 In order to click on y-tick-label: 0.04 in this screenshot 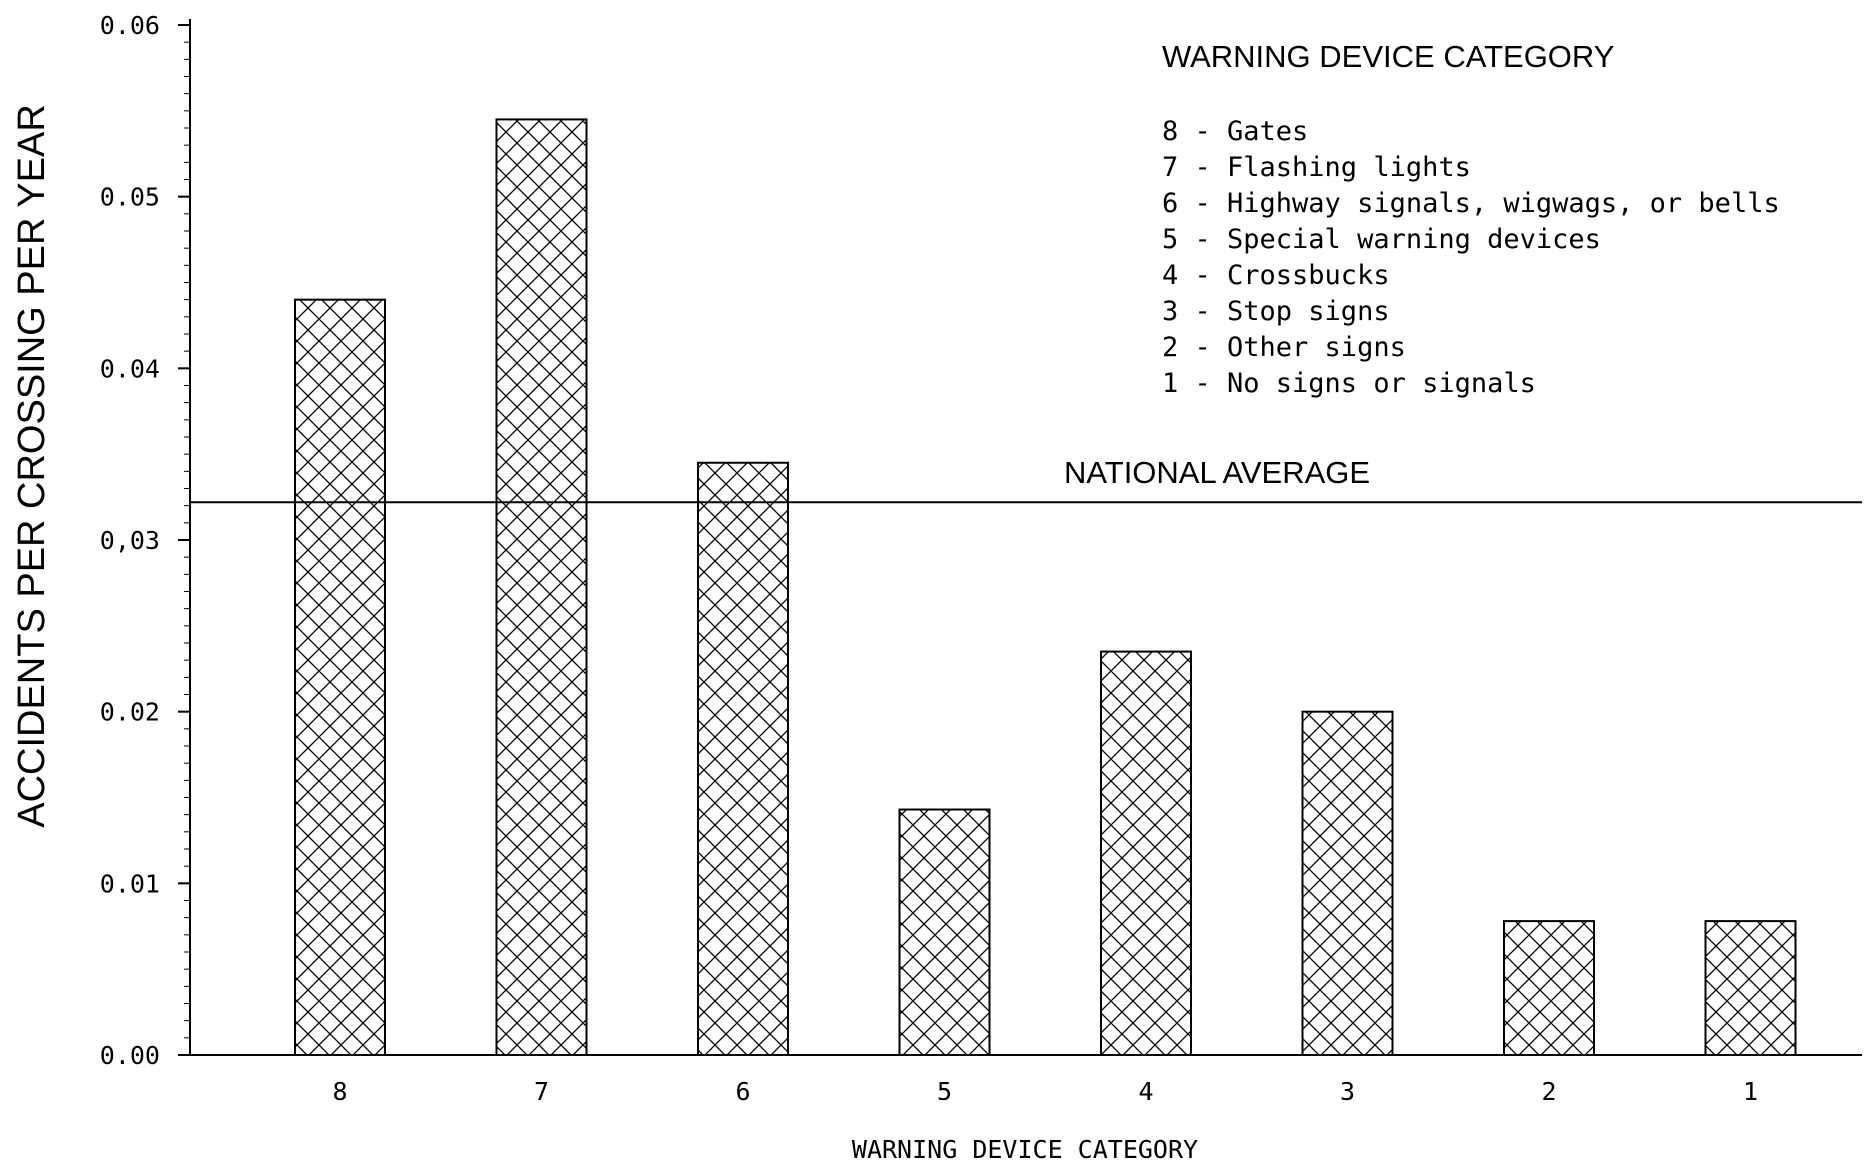, I will do `click(130, 368)`.